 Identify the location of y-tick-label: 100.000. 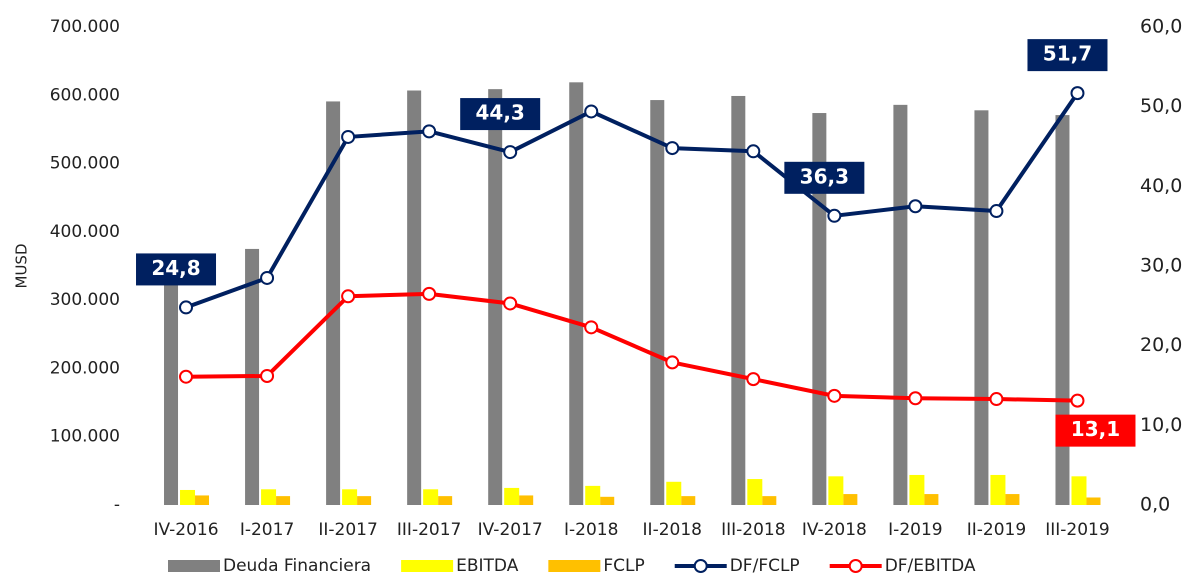
(85, 437).